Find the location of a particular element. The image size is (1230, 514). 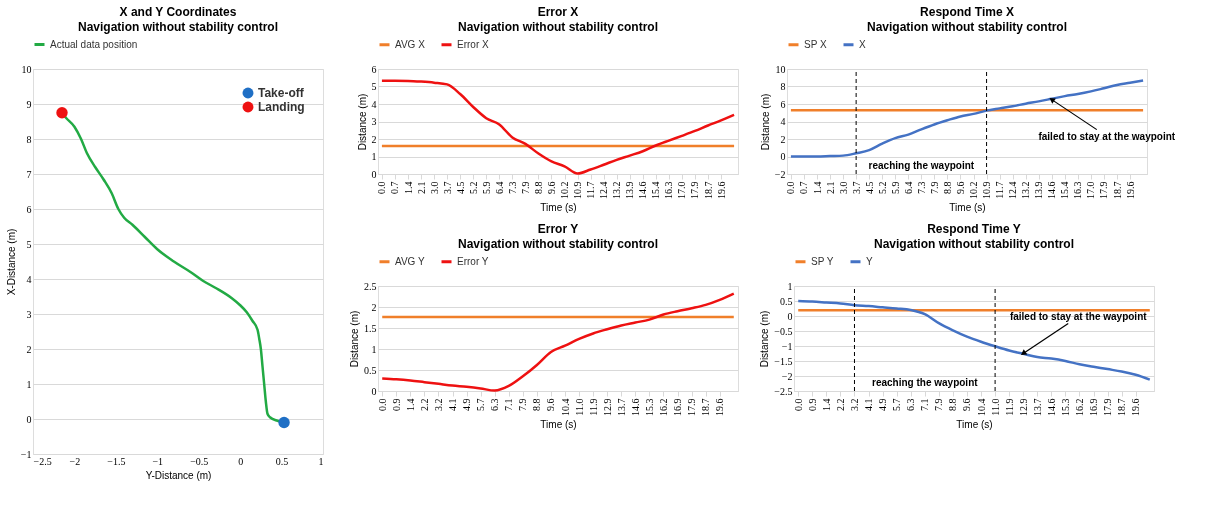

y-tick-label: 3 is located at coordinates (374, 121).